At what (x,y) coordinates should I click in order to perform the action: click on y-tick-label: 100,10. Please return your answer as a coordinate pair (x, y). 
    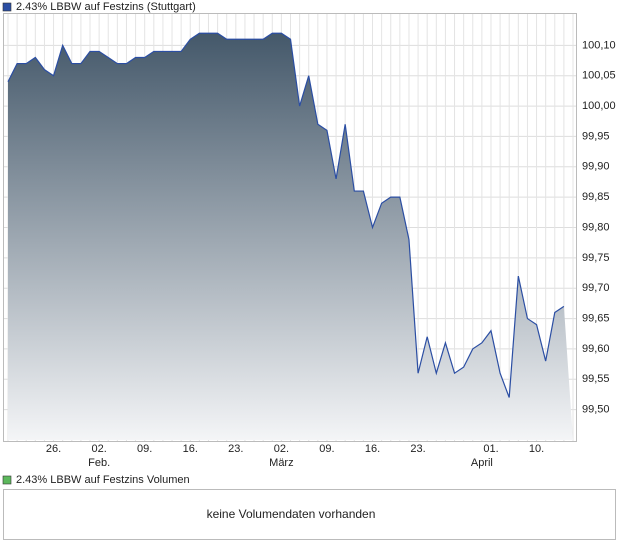
    Looking at the image, I should click on (599, 45).